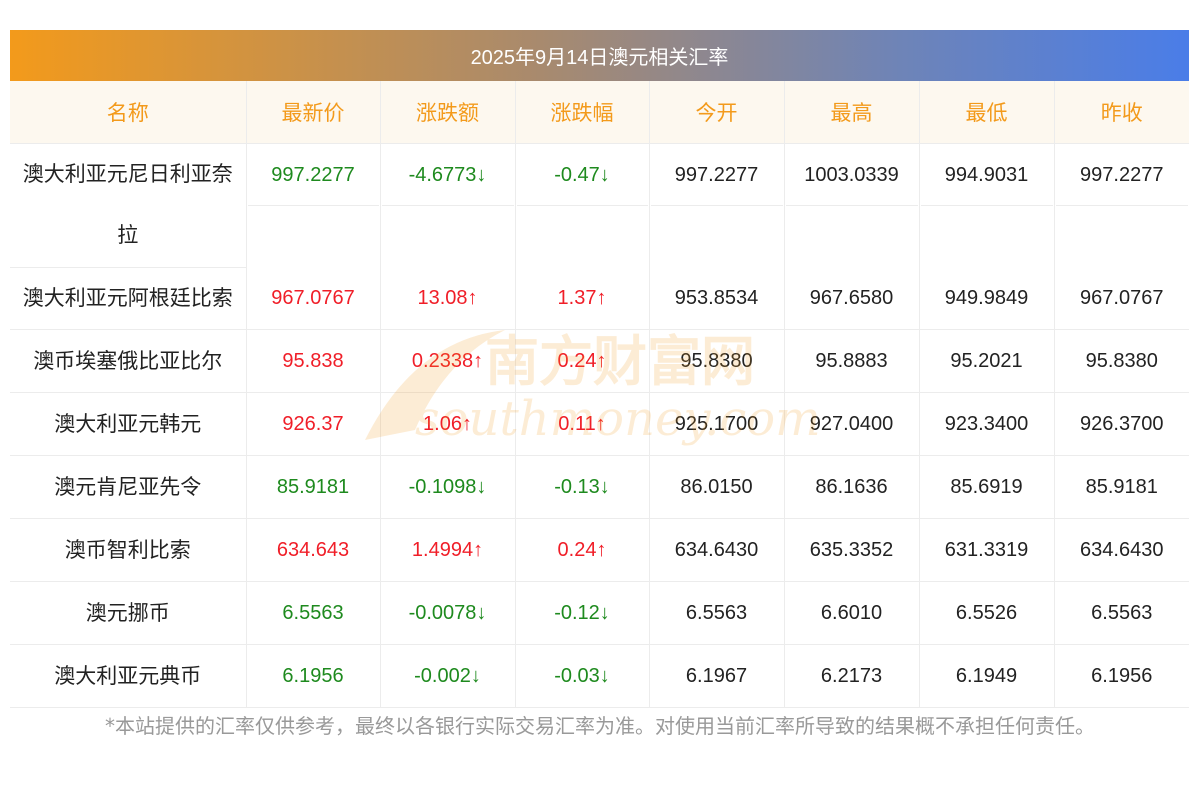 Image resolution: width=1200 pixels, height=793 pixels. I want to click on low-price: 85.6919, so click(986, 486).